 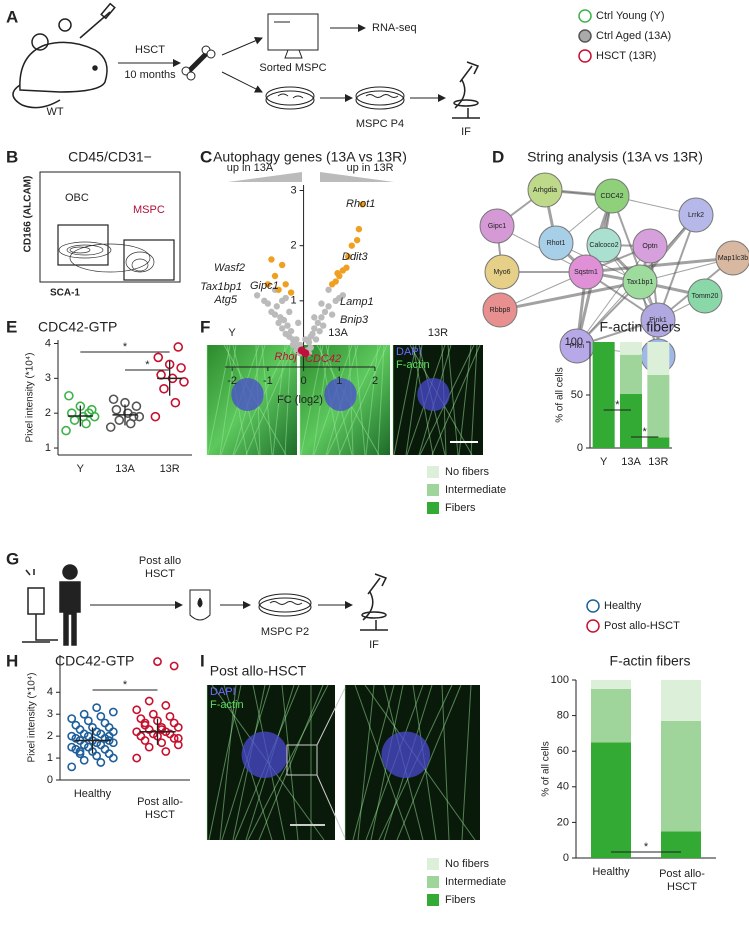 I want to click on gene-label: Atg5, so click(x=225, y=300).